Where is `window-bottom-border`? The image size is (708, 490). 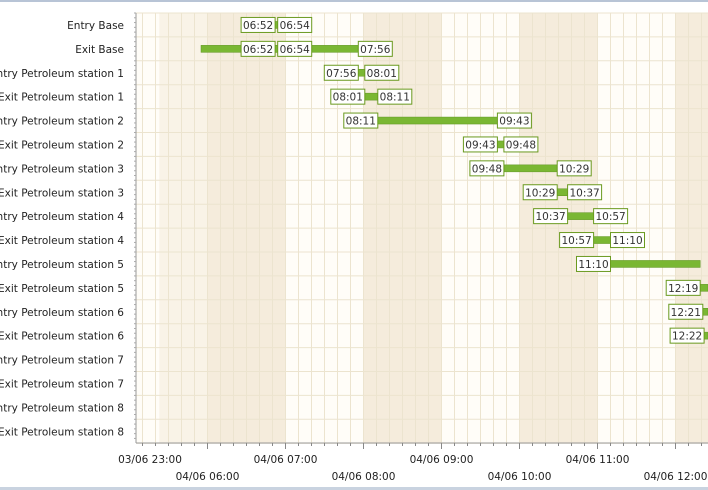
window-bottom-border is located at coordinates (354, 488).